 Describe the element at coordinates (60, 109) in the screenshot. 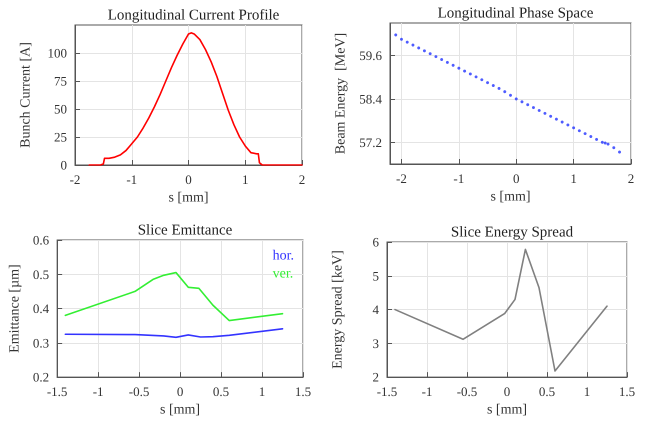

I see `y-tick-label: 50` at that location.